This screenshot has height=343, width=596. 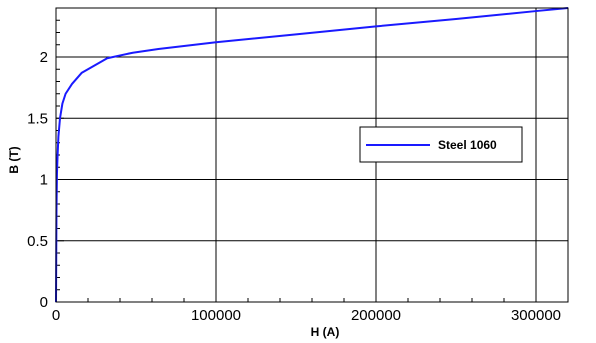 I want to click on legend: Steel 1060, so click(x=441, y=144).